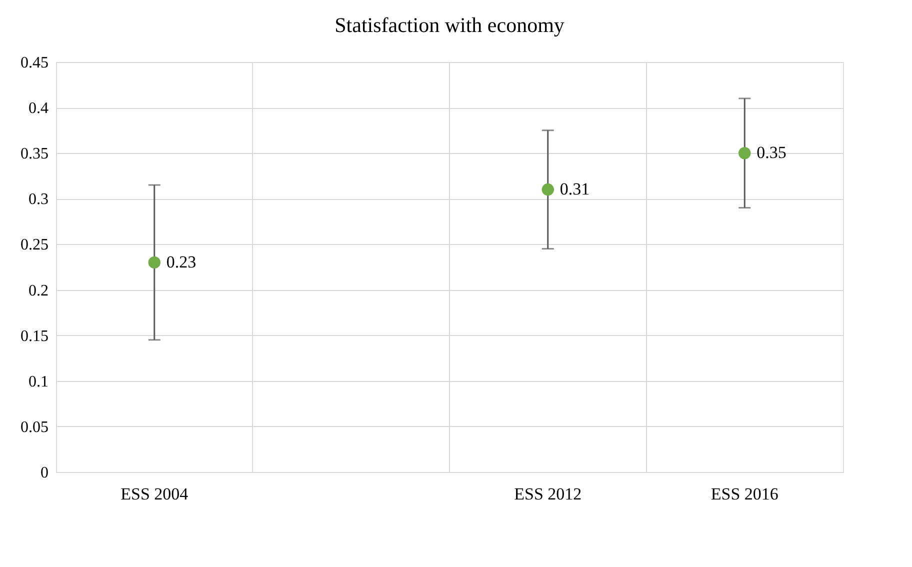 This screenshot has width=912, height=567. What do you see at coordinates (34, 245) in the screenshot?
I see `y-tick-label: 0.25` at bounding box center [34, 245].